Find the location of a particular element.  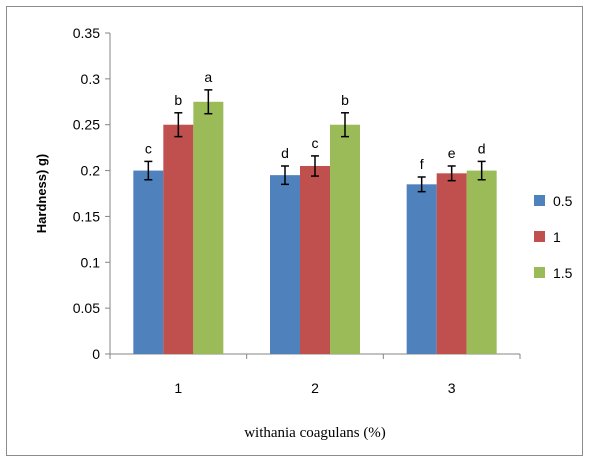

legend-label: 1 is located at coordinates (557, 237).